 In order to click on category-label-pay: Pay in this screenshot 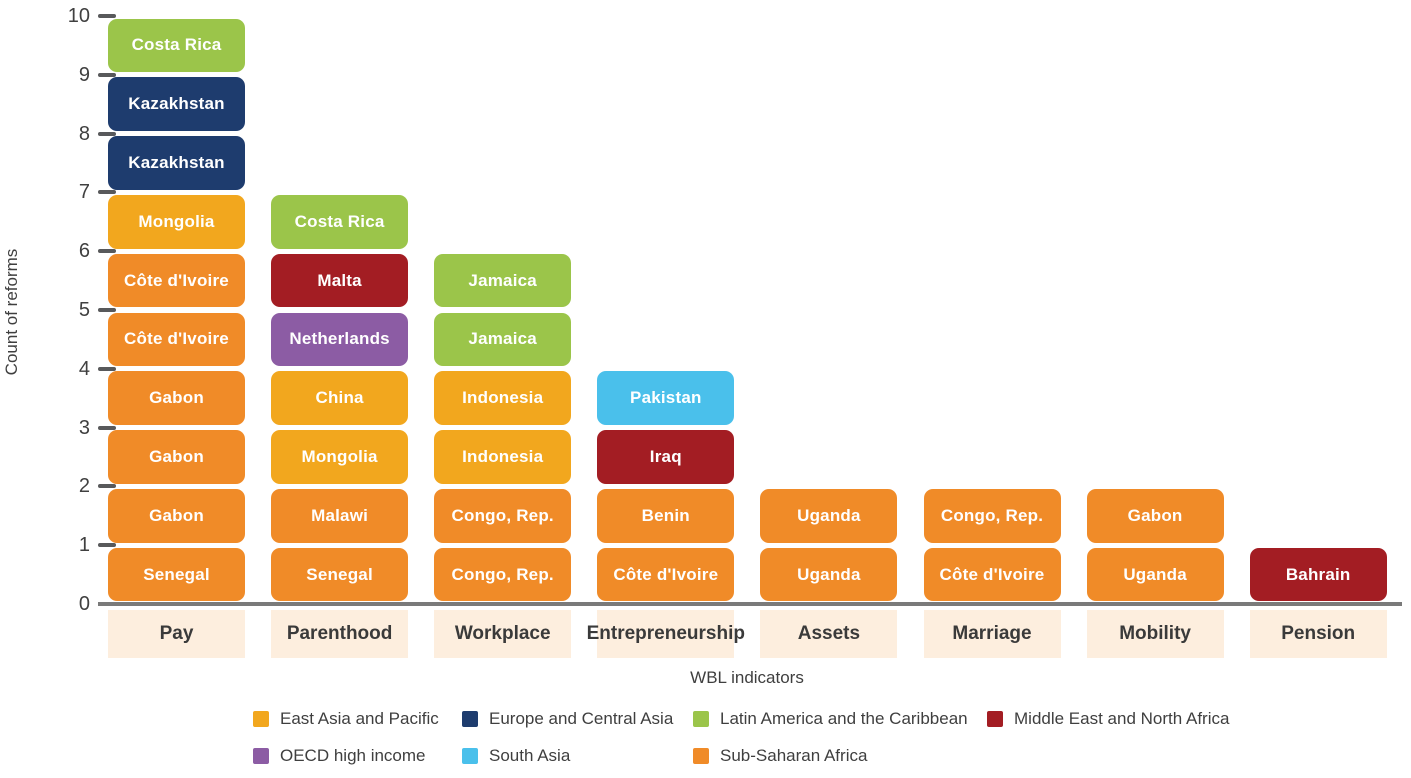, I will do `click(176, 634)`.